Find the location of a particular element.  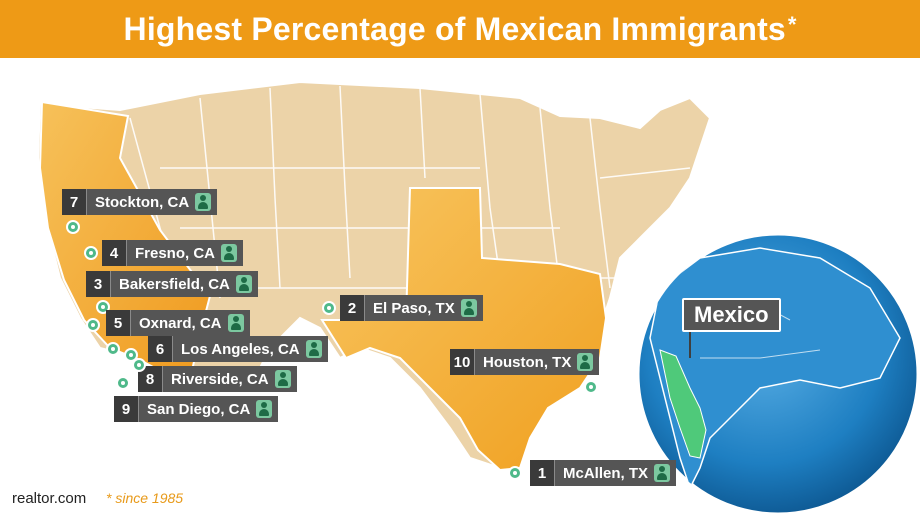

city-name-text: Oxnard, CA is located at coordinates (180, 323).